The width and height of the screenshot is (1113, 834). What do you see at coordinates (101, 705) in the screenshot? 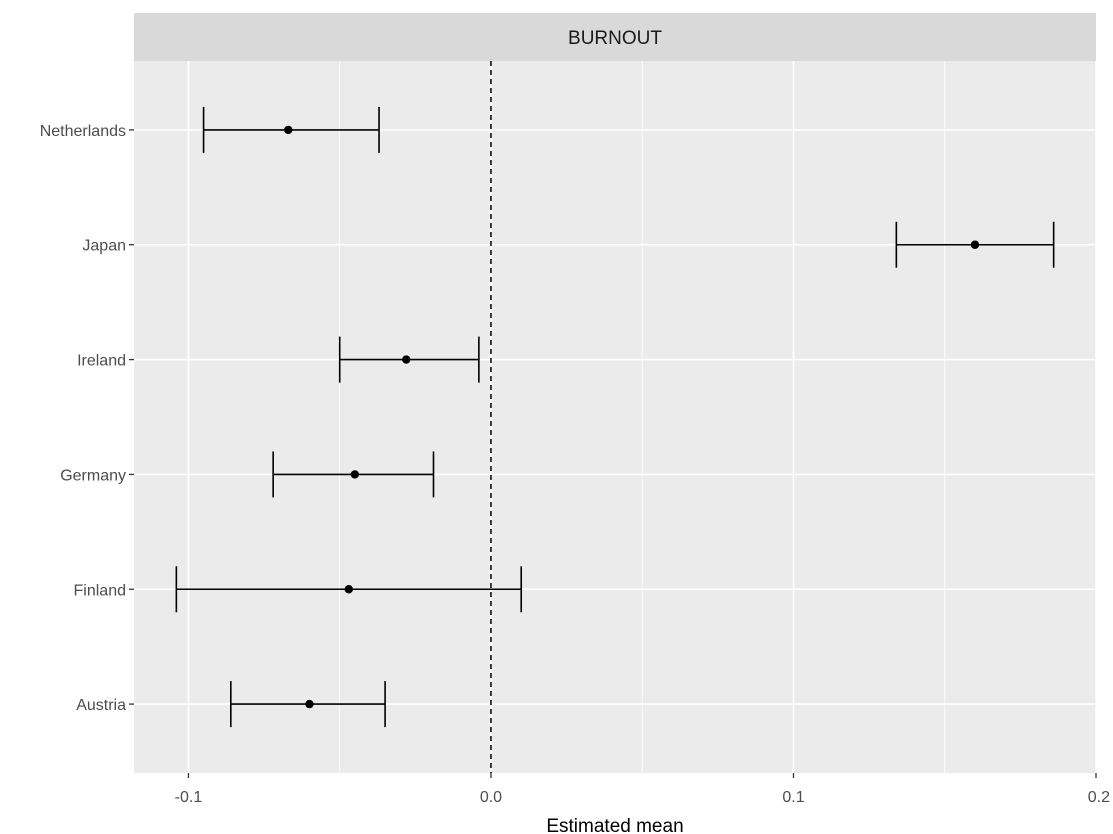
I see `y-tick-label: Austria` at bounding box center [101, 705].